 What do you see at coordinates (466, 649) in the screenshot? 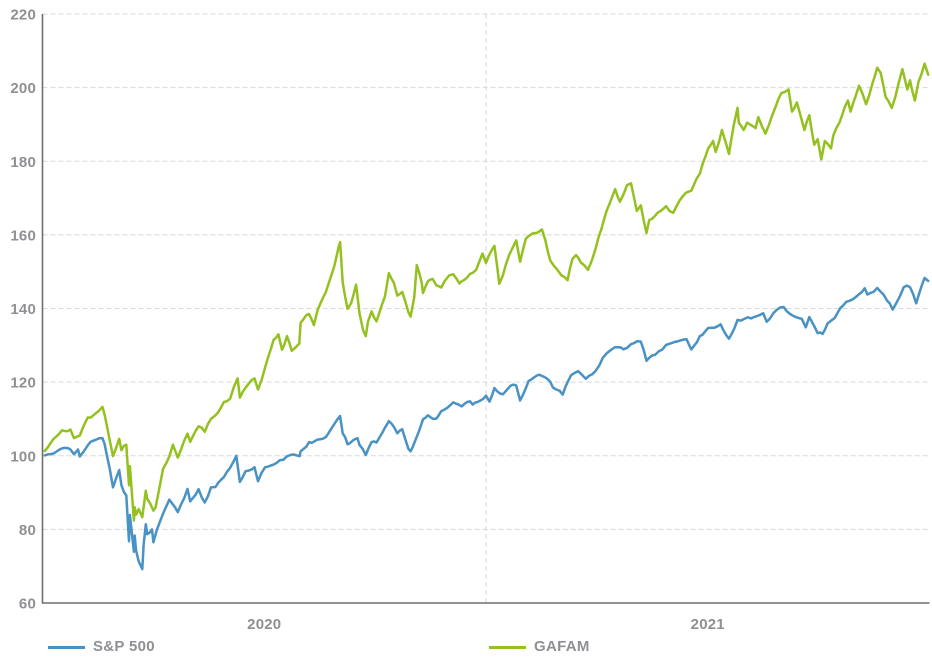
I see `chart-legend: S&P 500 GAFAM` at bounding box center [466, 649].